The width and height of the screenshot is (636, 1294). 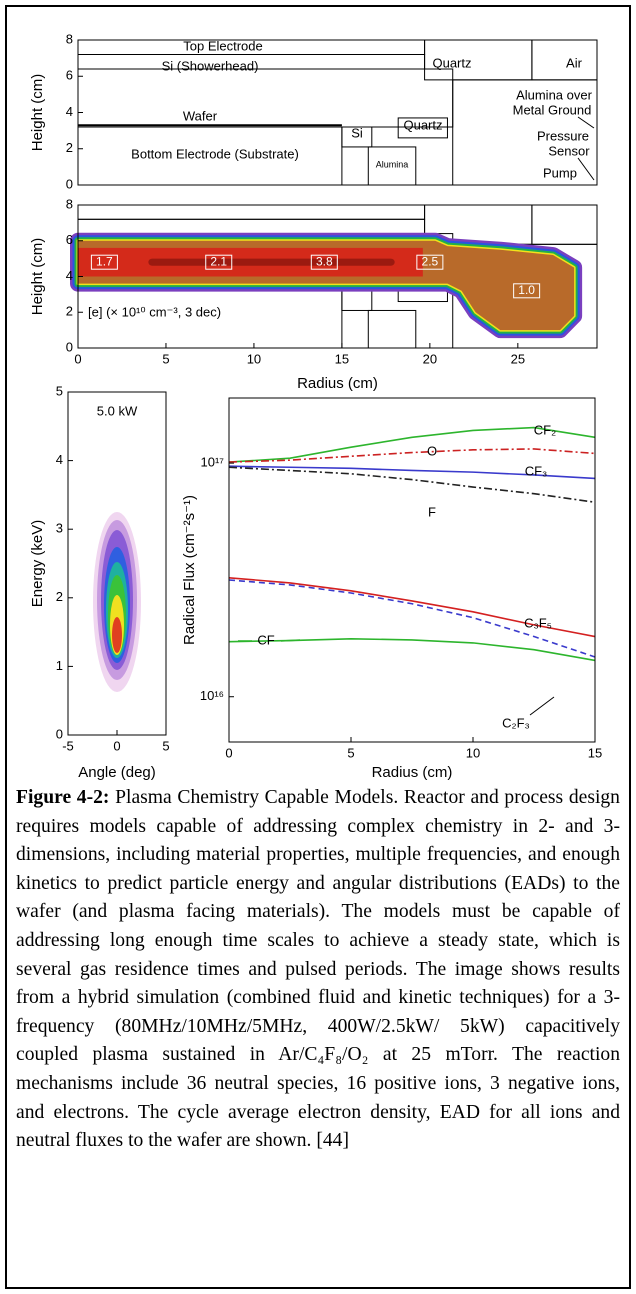 What do you see at coordinates (518, 358) in the screenshot?
I see `x-tick-label: 25` at bounding box center [518, 358].